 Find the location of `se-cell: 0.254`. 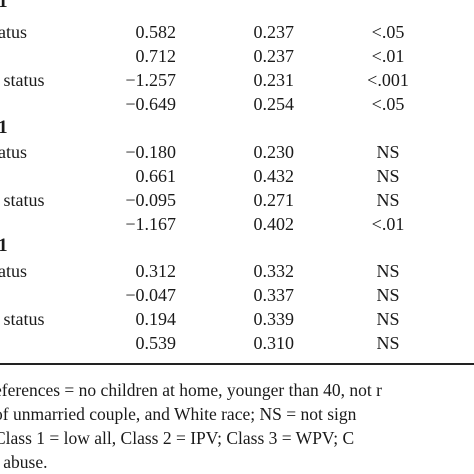

se-cell: 0.254 is located at coordinates (274, 104).